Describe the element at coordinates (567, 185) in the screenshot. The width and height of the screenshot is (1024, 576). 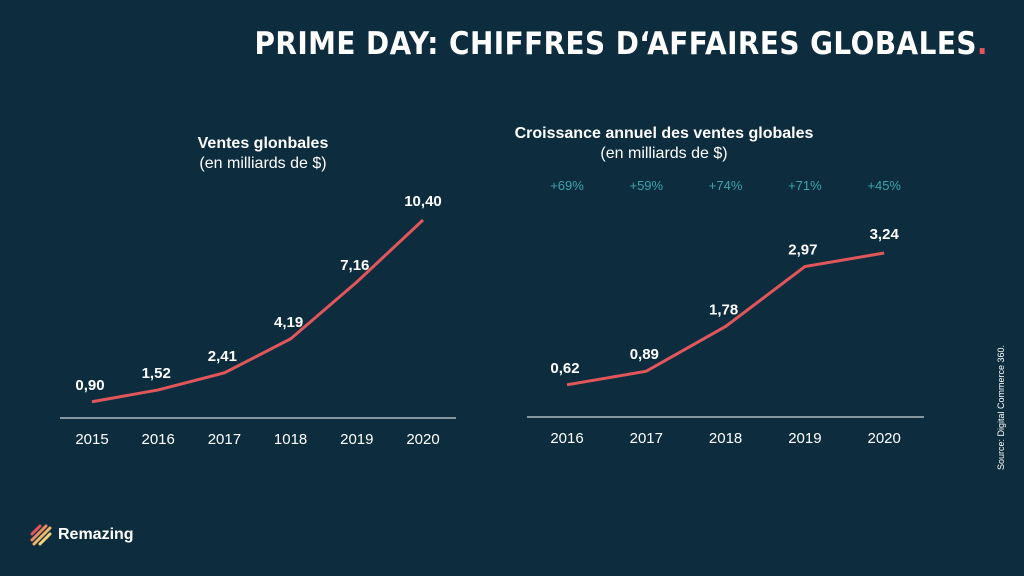
I see `growth-annotation: +69%` at that location.